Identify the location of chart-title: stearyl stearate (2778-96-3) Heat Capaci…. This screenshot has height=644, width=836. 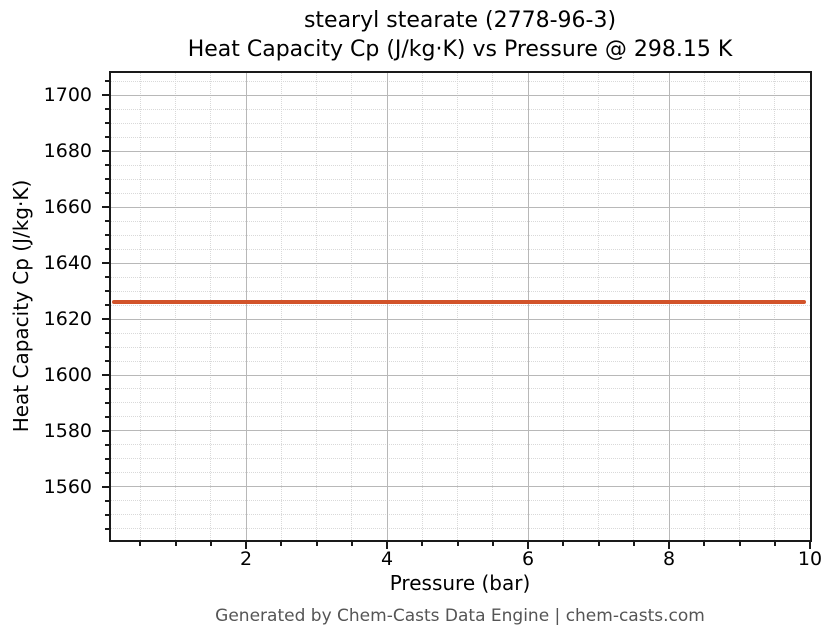
(460, 35).